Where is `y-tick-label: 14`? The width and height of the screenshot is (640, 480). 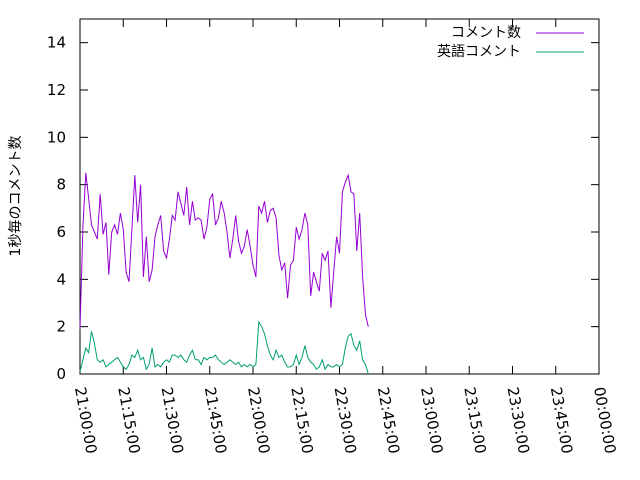 y-tick-label: 14 is located at coordinates (56, 43).